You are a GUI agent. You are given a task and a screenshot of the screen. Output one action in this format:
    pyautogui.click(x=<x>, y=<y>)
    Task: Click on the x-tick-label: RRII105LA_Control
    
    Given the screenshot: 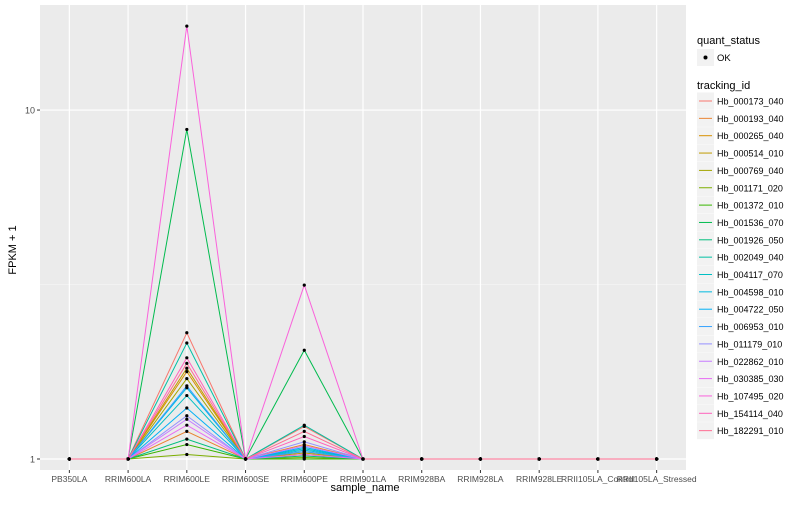 What is the action you would take?
    pyautogui.click(x=598, y=479)
    